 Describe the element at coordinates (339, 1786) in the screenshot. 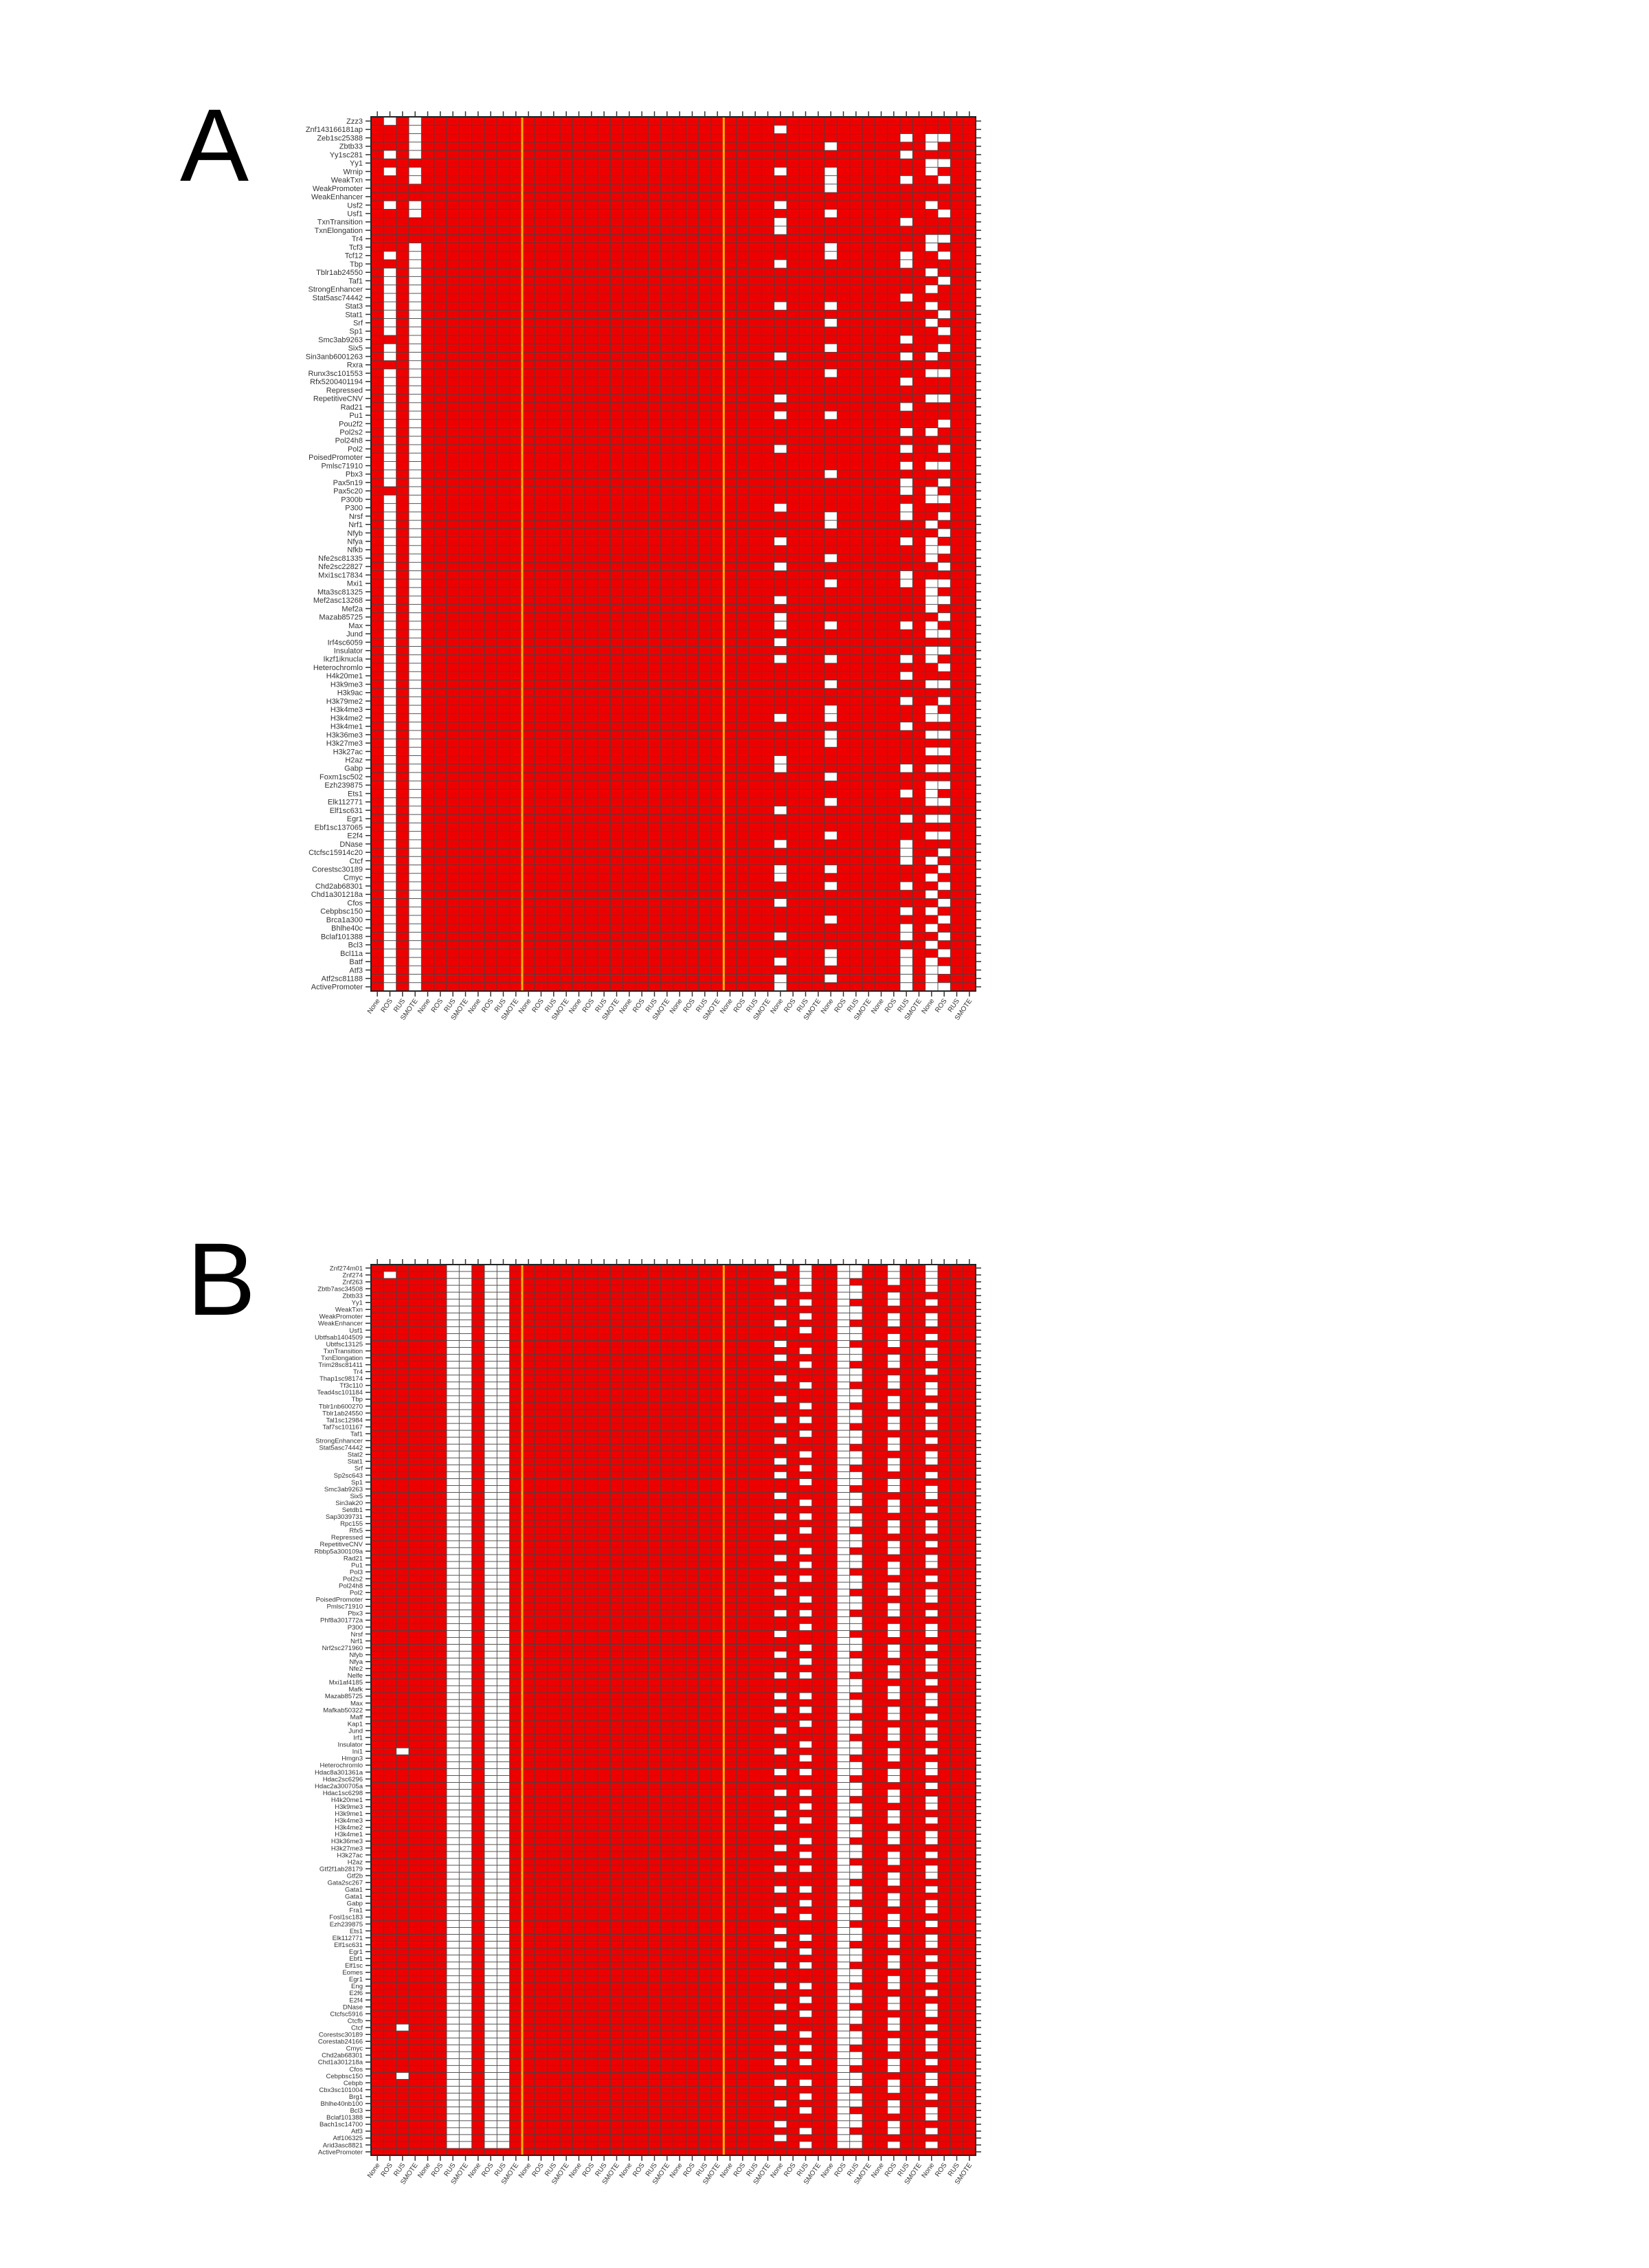

I see `row-label: Hdac2a300705a` at that location.